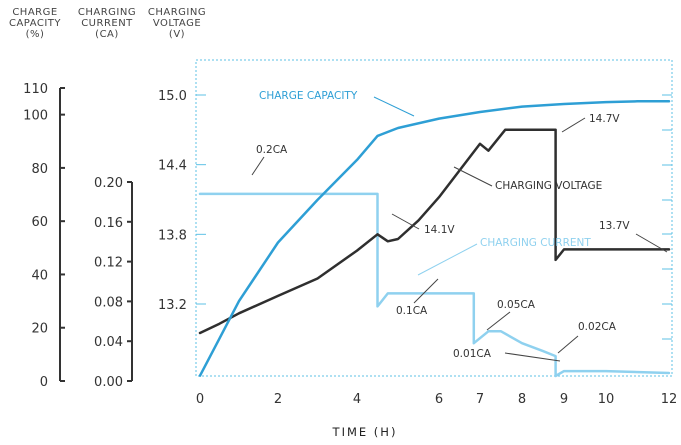 The width and height of the screenshot is (681, 445). I want to click on label-0.01ca: 0.01CA, so click(472, 354).